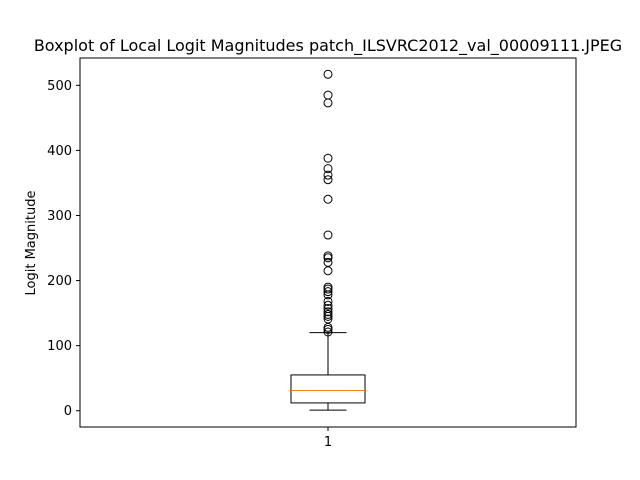 This screenshot has height=480, width=640. Describe the element at coordinates (59, 86) in the screenshot. I see `y-tick-label-500: 500` at that location.